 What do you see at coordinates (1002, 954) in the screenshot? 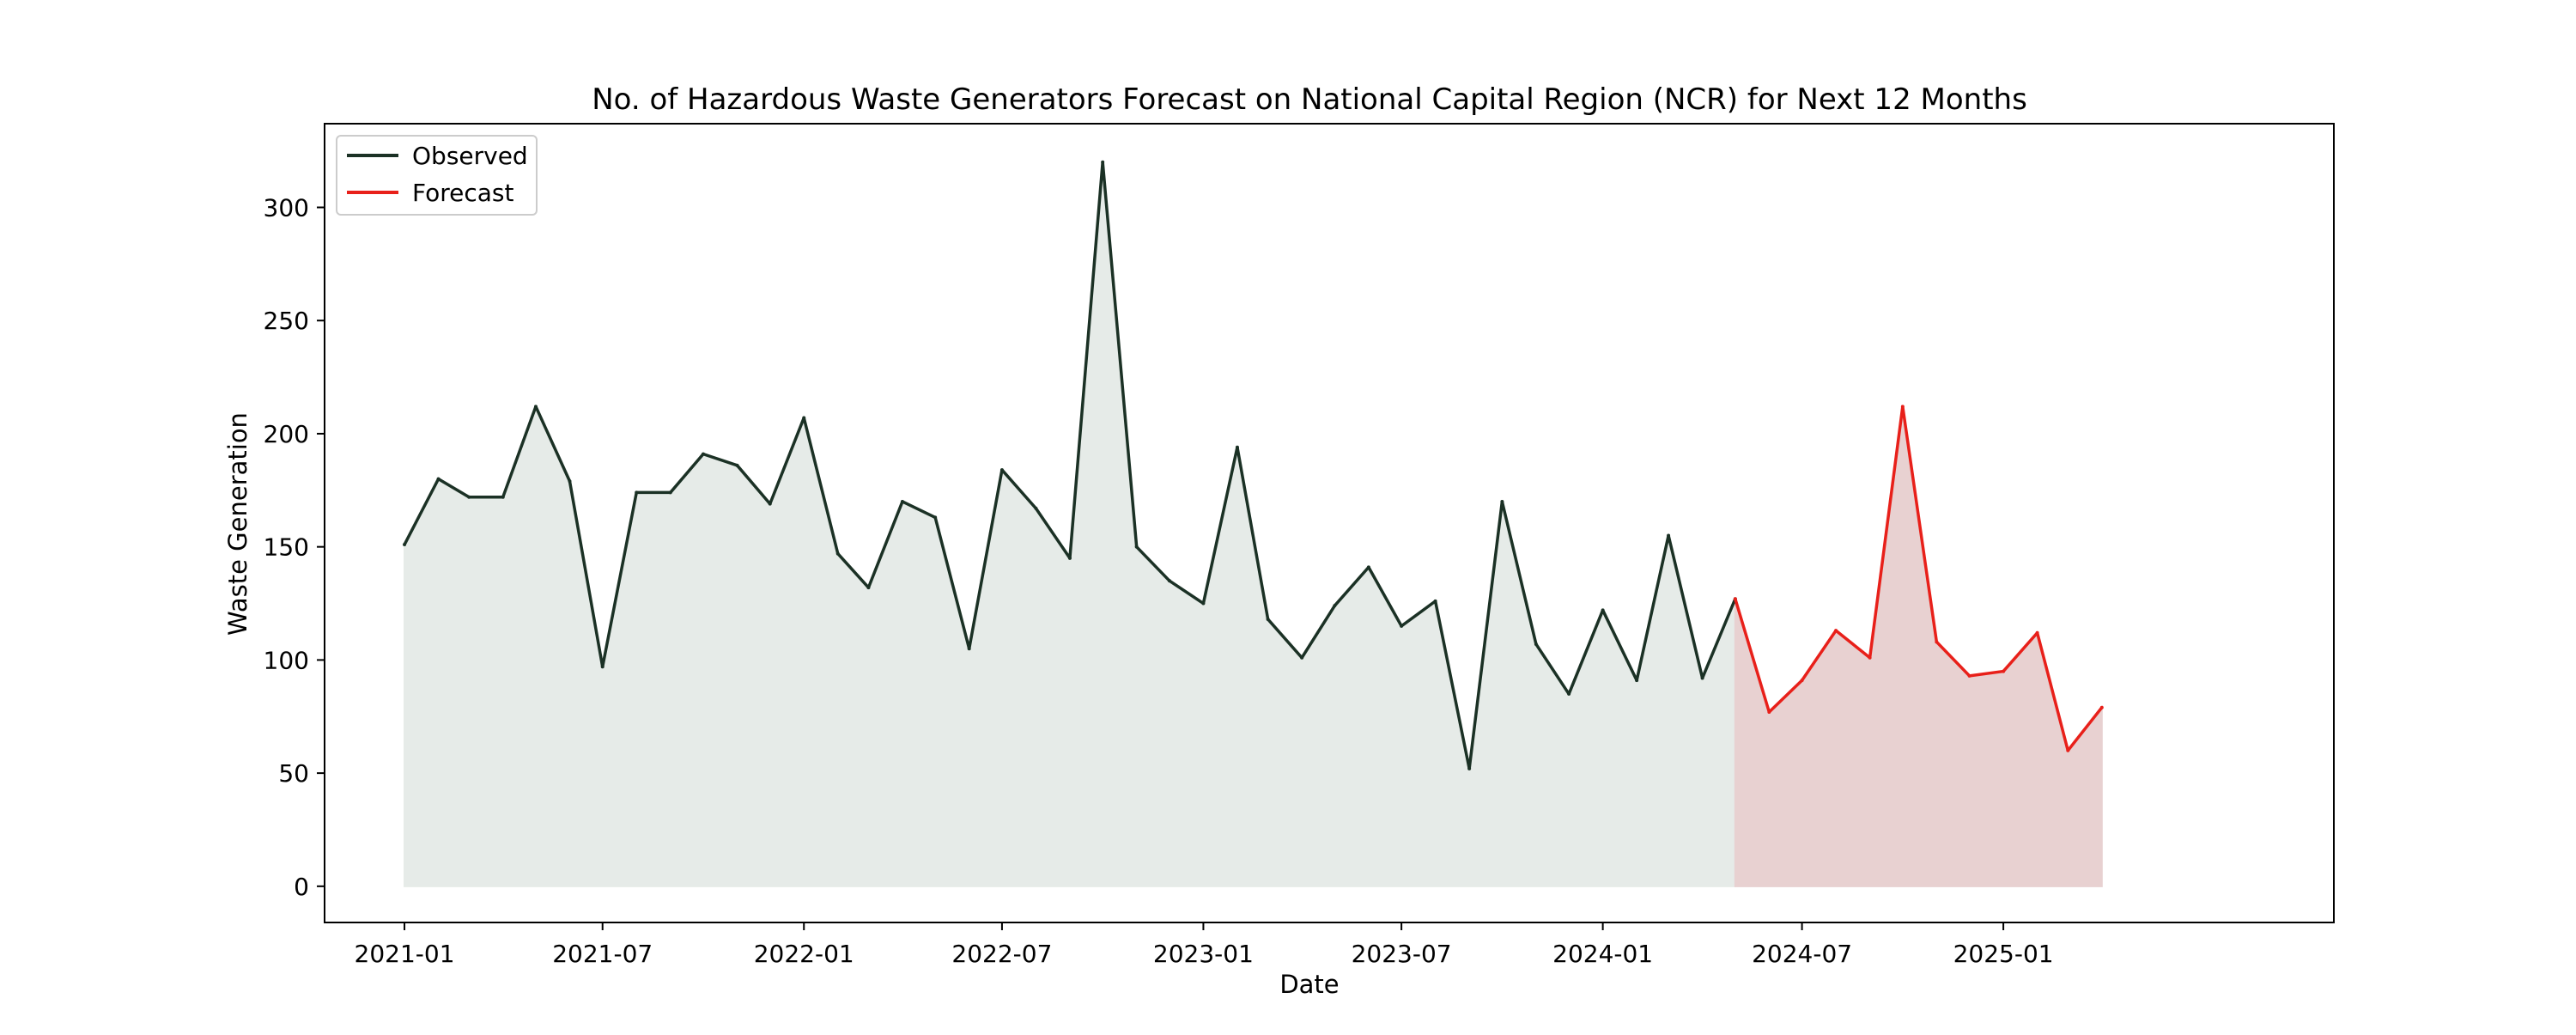
I see `x-tick-label: 2022-07` at bounding box center [1002, 954].